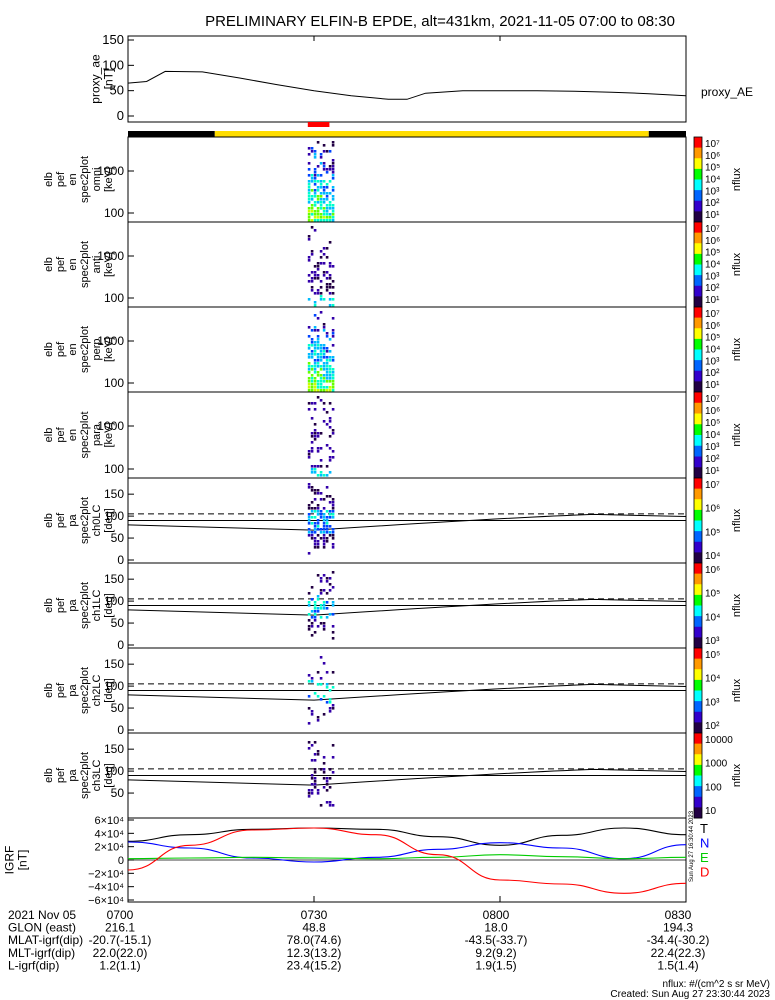  I want to click on footer-row-label: GLON (east), so click(42, 928).